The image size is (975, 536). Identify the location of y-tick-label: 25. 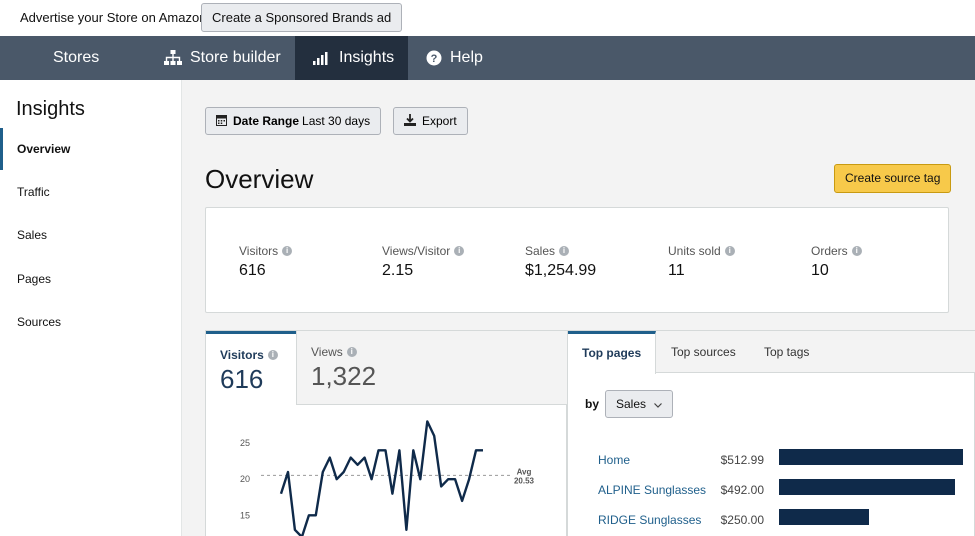
(245, 443).